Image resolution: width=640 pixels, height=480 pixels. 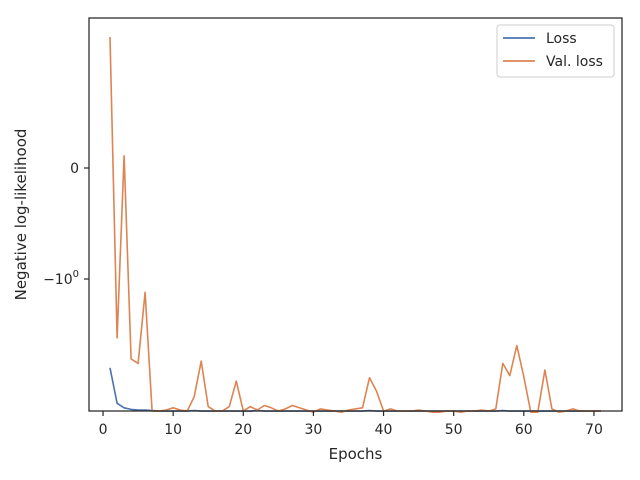 What do you see at coordinates (574, 62) in the screenshot?
I see `legend-label-val-loss: Val. loss` at bounding box center [574, 62].